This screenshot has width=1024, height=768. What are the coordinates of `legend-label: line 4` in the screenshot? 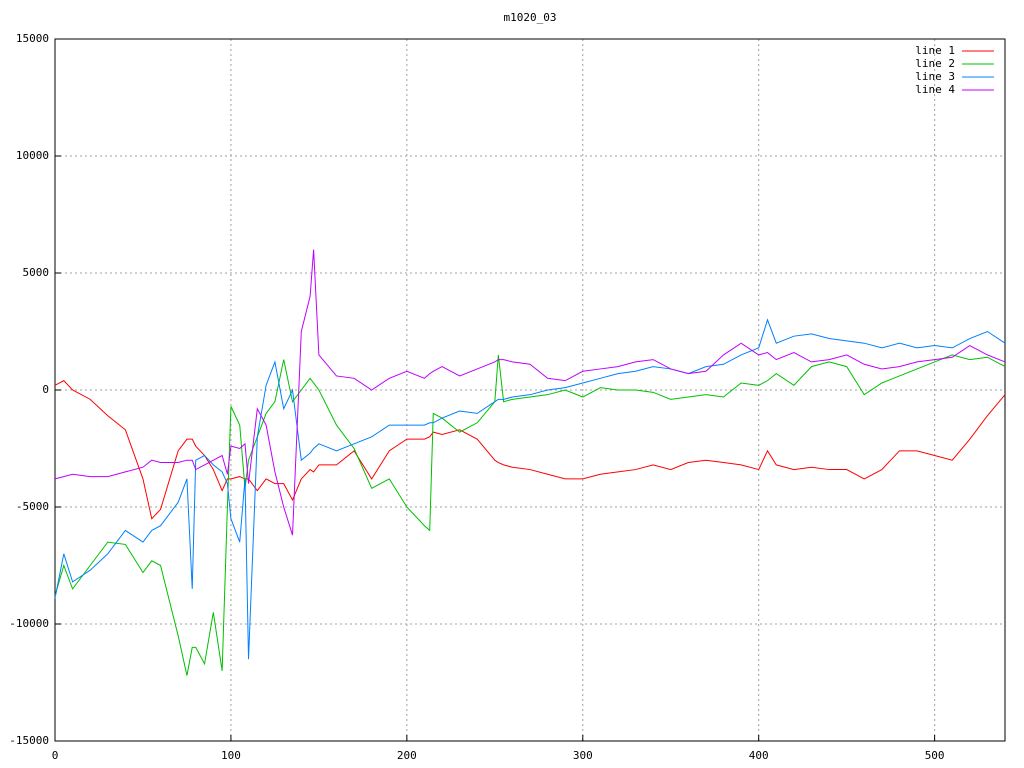 It's located at (935, 89).